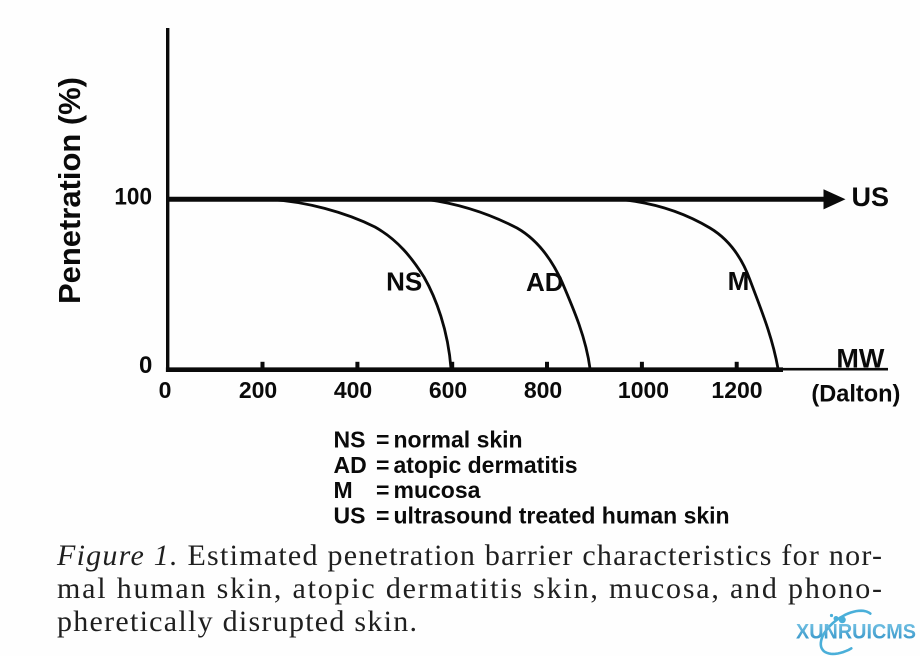 Image resolution: width=920 pixels, height=656 pixels. I want to click on svg-text: pheretically disrupted skin., so click(237, 621).